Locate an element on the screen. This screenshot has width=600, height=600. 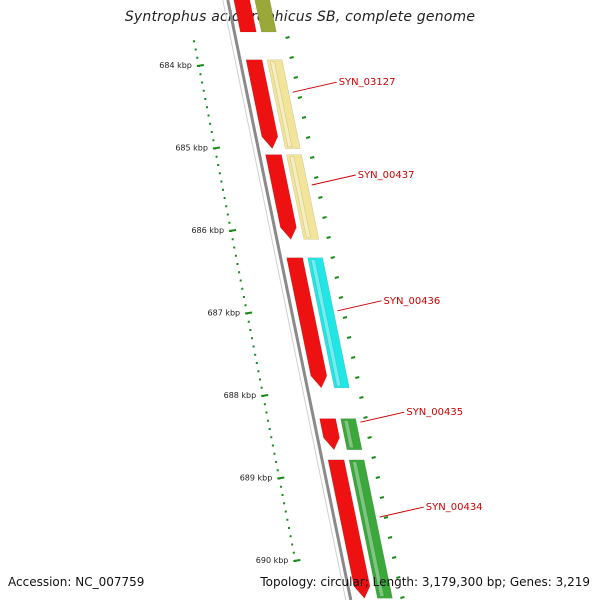
scale-tick-label: 688 kbp is located at coordinates (240, 395).